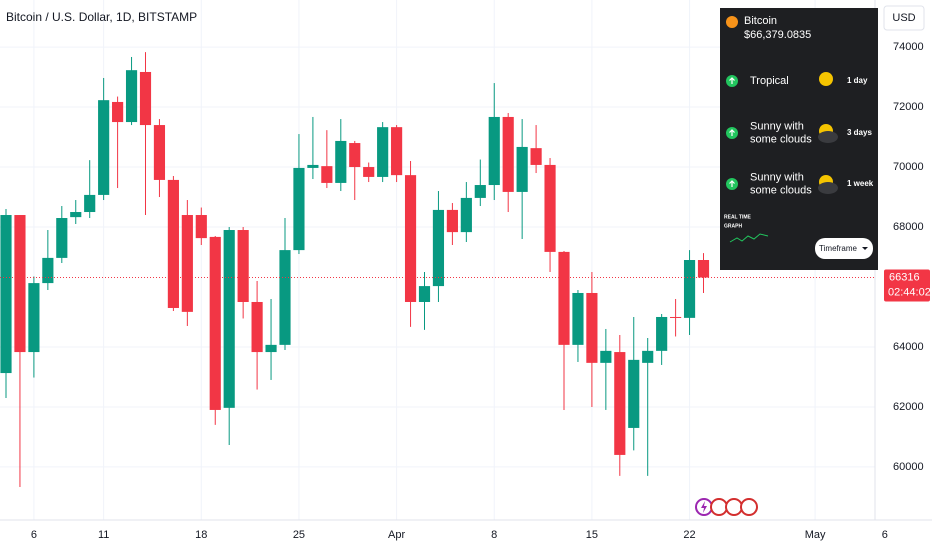 This screenshot has width=932, height=550. What do you see at coordinates (908, 347) in the screenshot?
I see `y-tick-label: 64000` at bounding box center [908, 347].